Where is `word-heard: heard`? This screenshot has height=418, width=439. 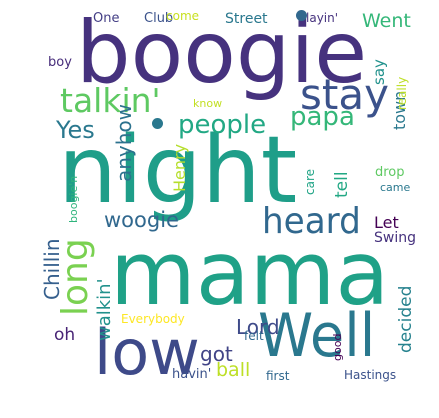 word-heard: heard is located at coordinates (311, 221).